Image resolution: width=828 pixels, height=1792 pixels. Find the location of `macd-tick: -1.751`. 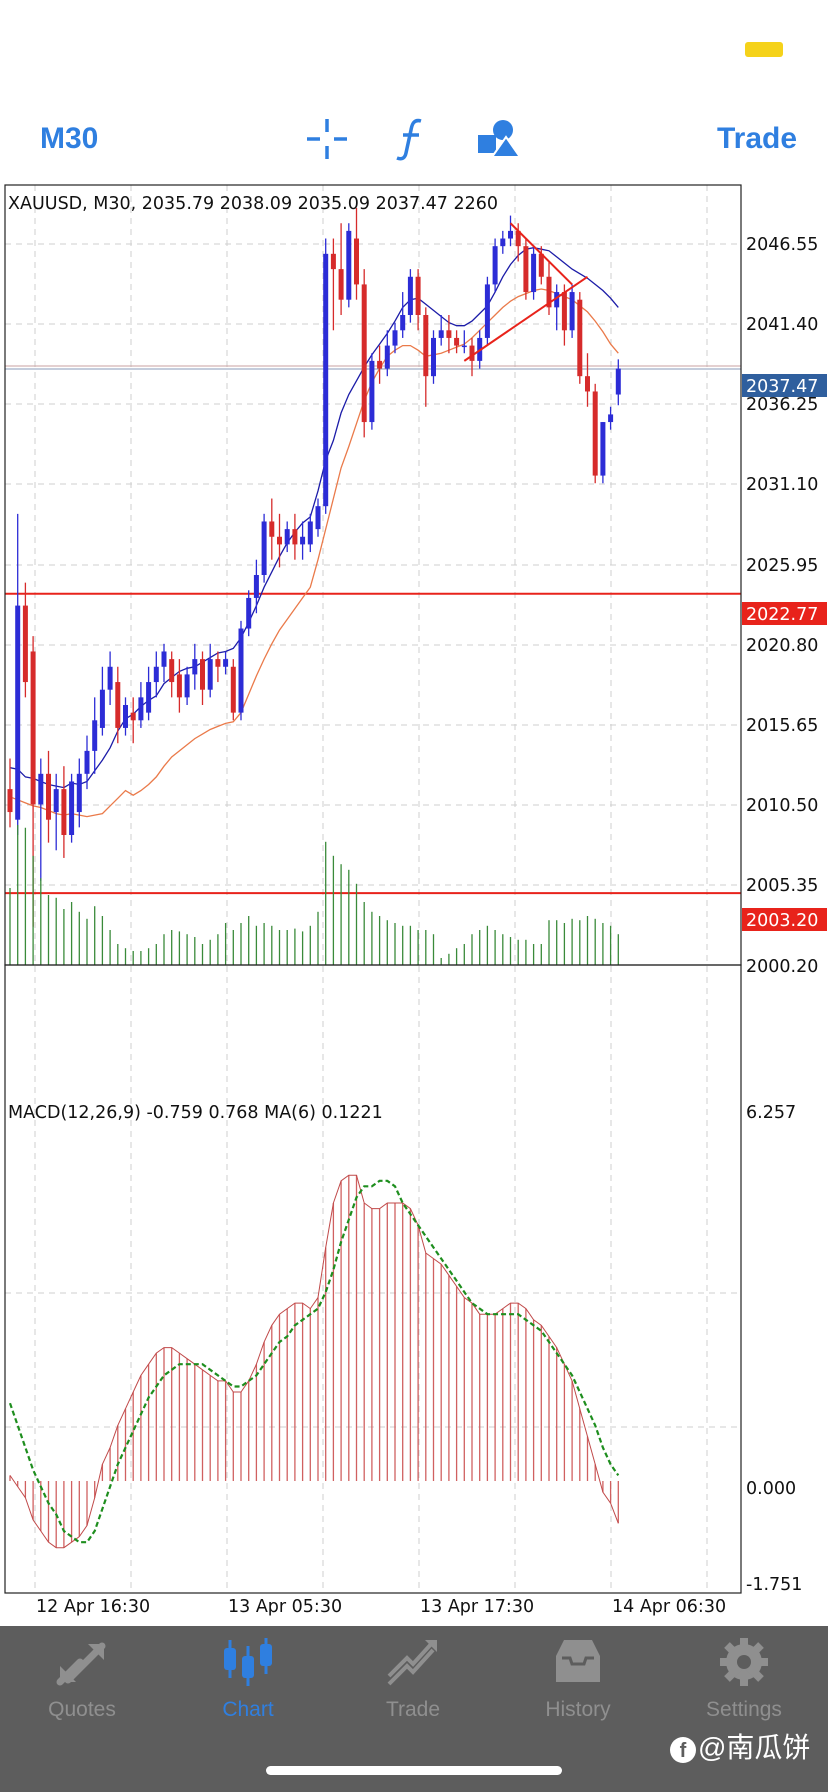

macd-tick: -1.751 is located at coordinates (774, 1585).